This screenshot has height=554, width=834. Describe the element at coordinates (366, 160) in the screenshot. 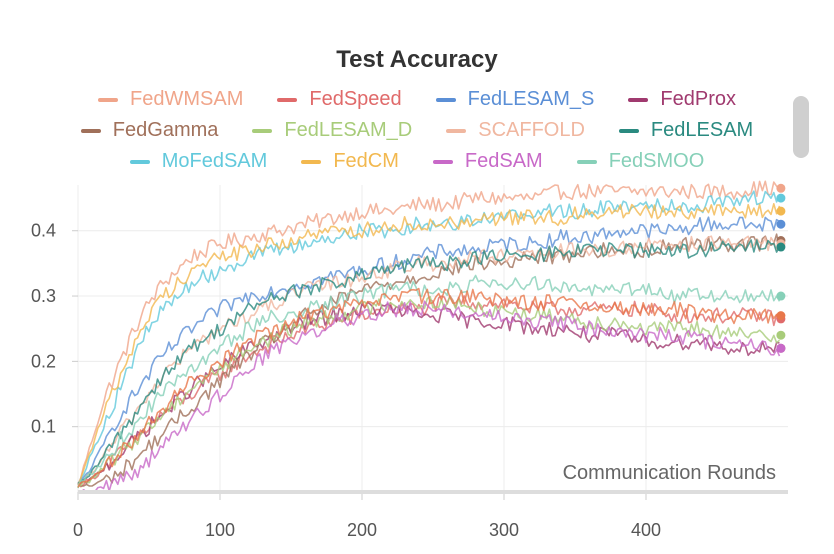

I see `legend-label: FedCM` at that location.